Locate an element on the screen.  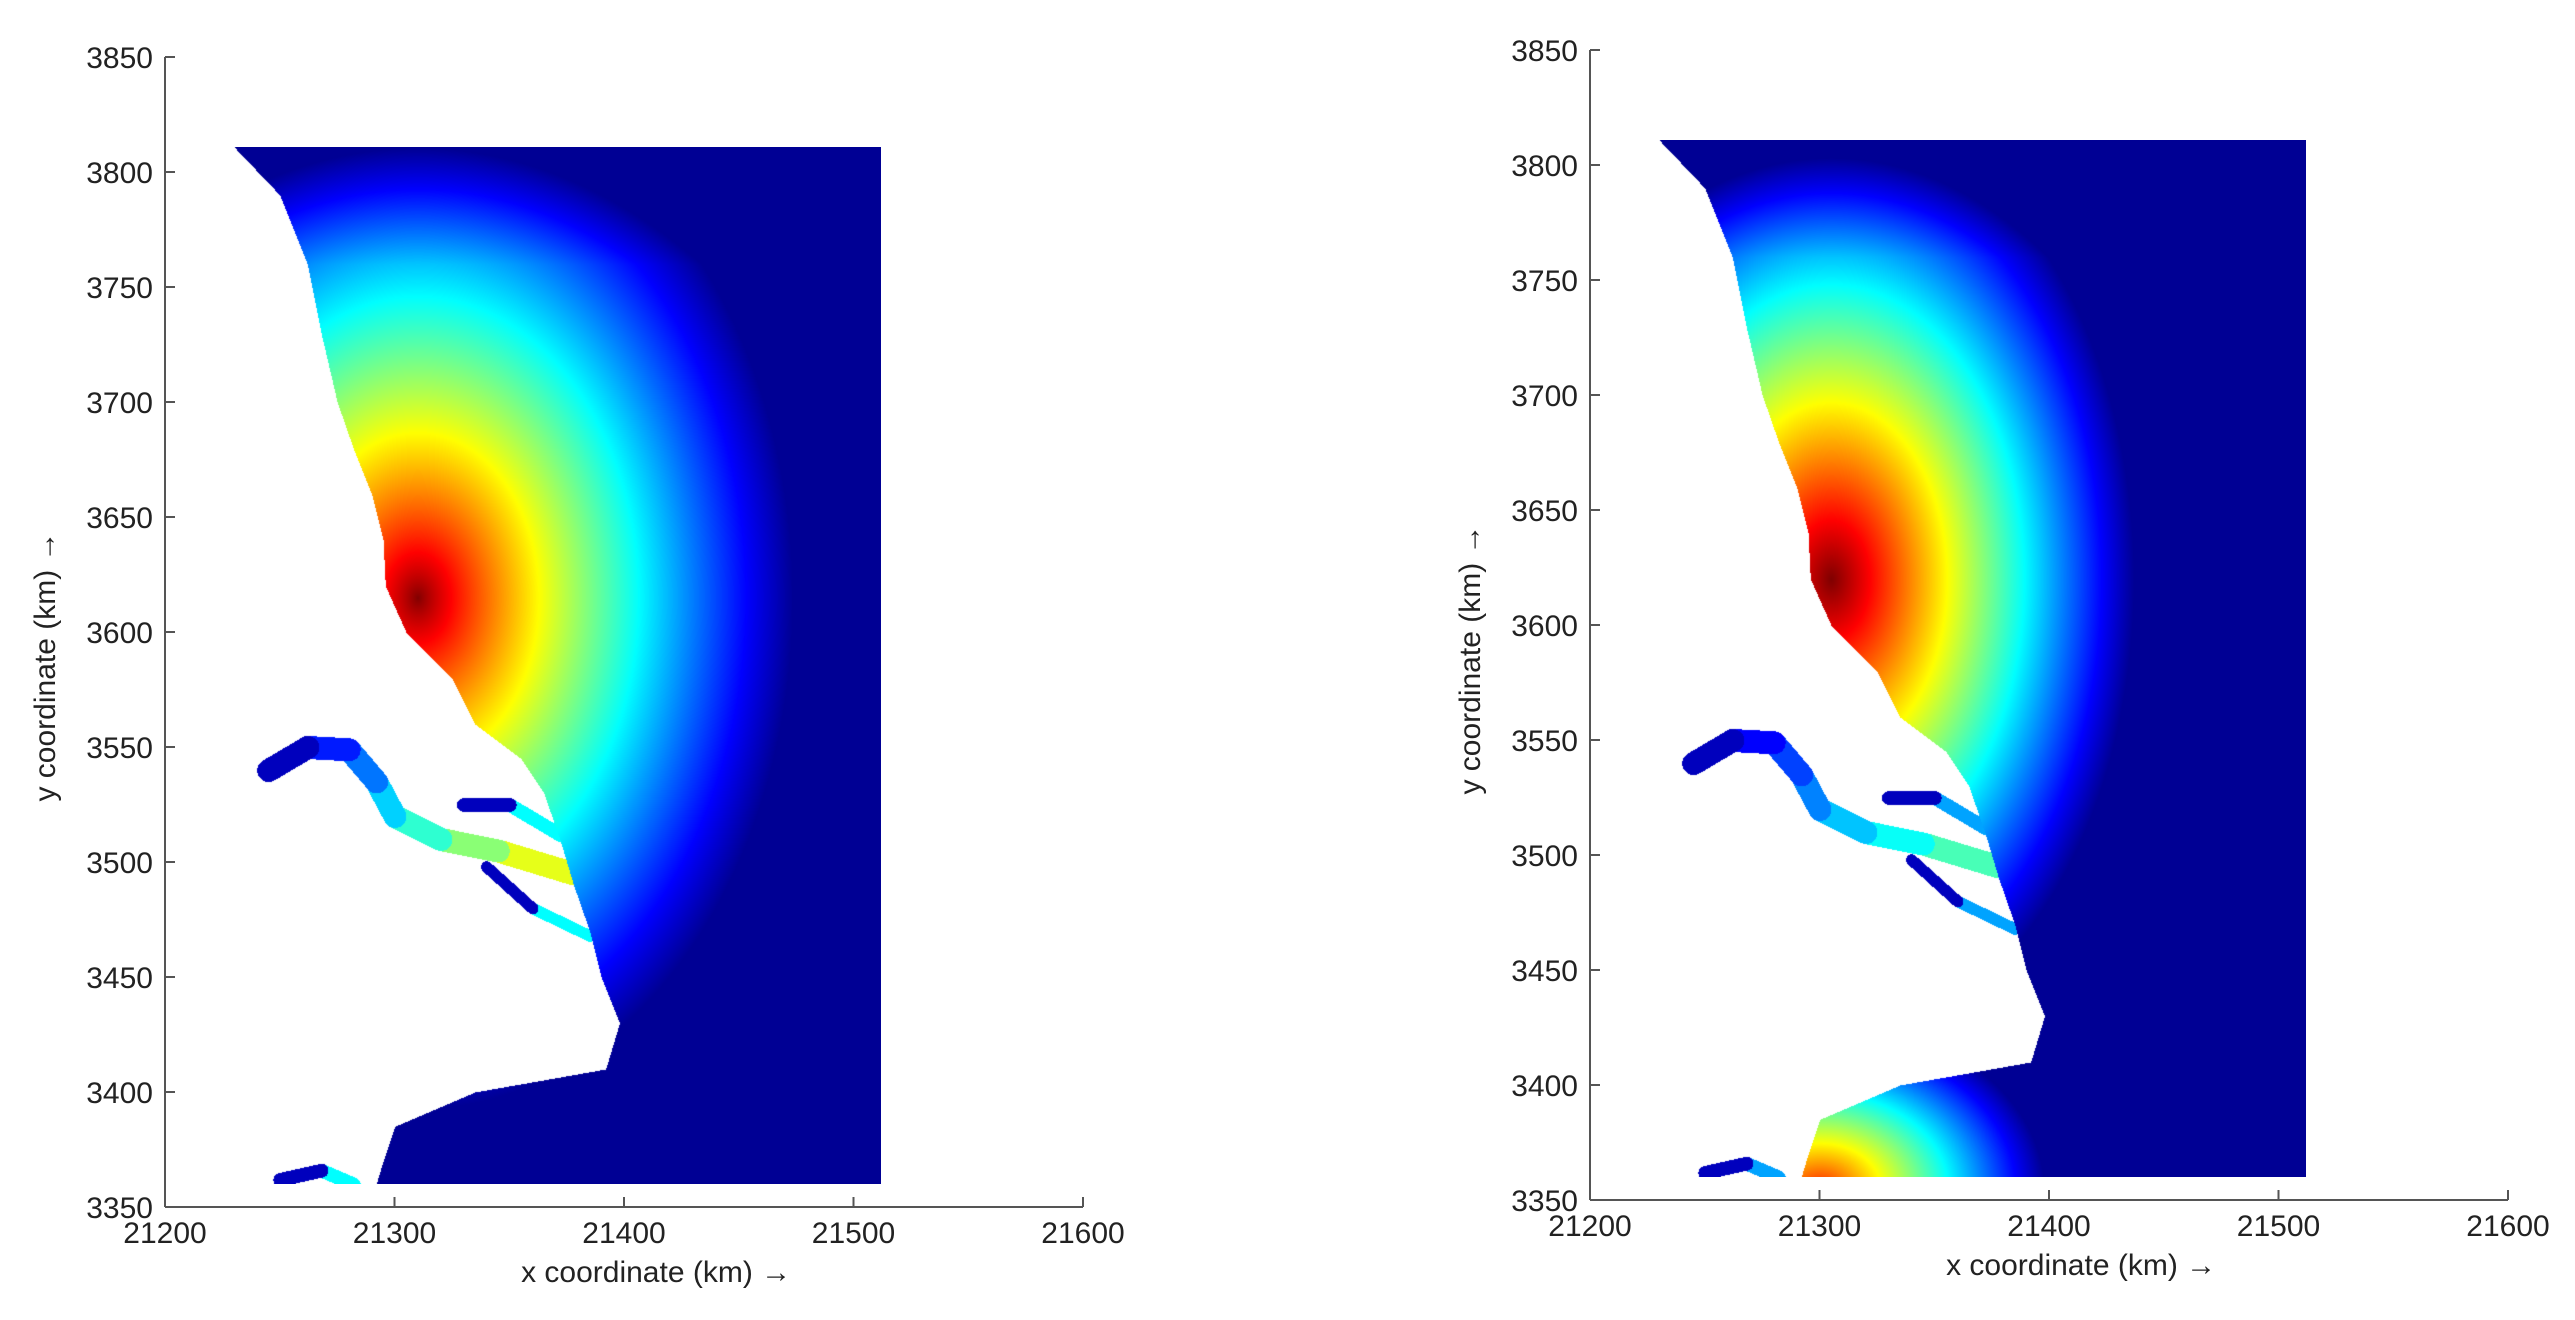
x-ticks-left: 21200 21300 21400 21500 21600 is located at coordinates (624, 1223).